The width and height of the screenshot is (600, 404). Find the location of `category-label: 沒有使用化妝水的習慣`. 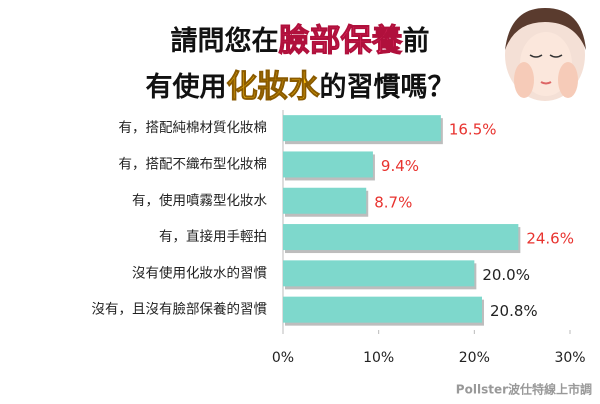

category-label: 沒有使用化妝水的習慣 is located at coordinates (199, 272).